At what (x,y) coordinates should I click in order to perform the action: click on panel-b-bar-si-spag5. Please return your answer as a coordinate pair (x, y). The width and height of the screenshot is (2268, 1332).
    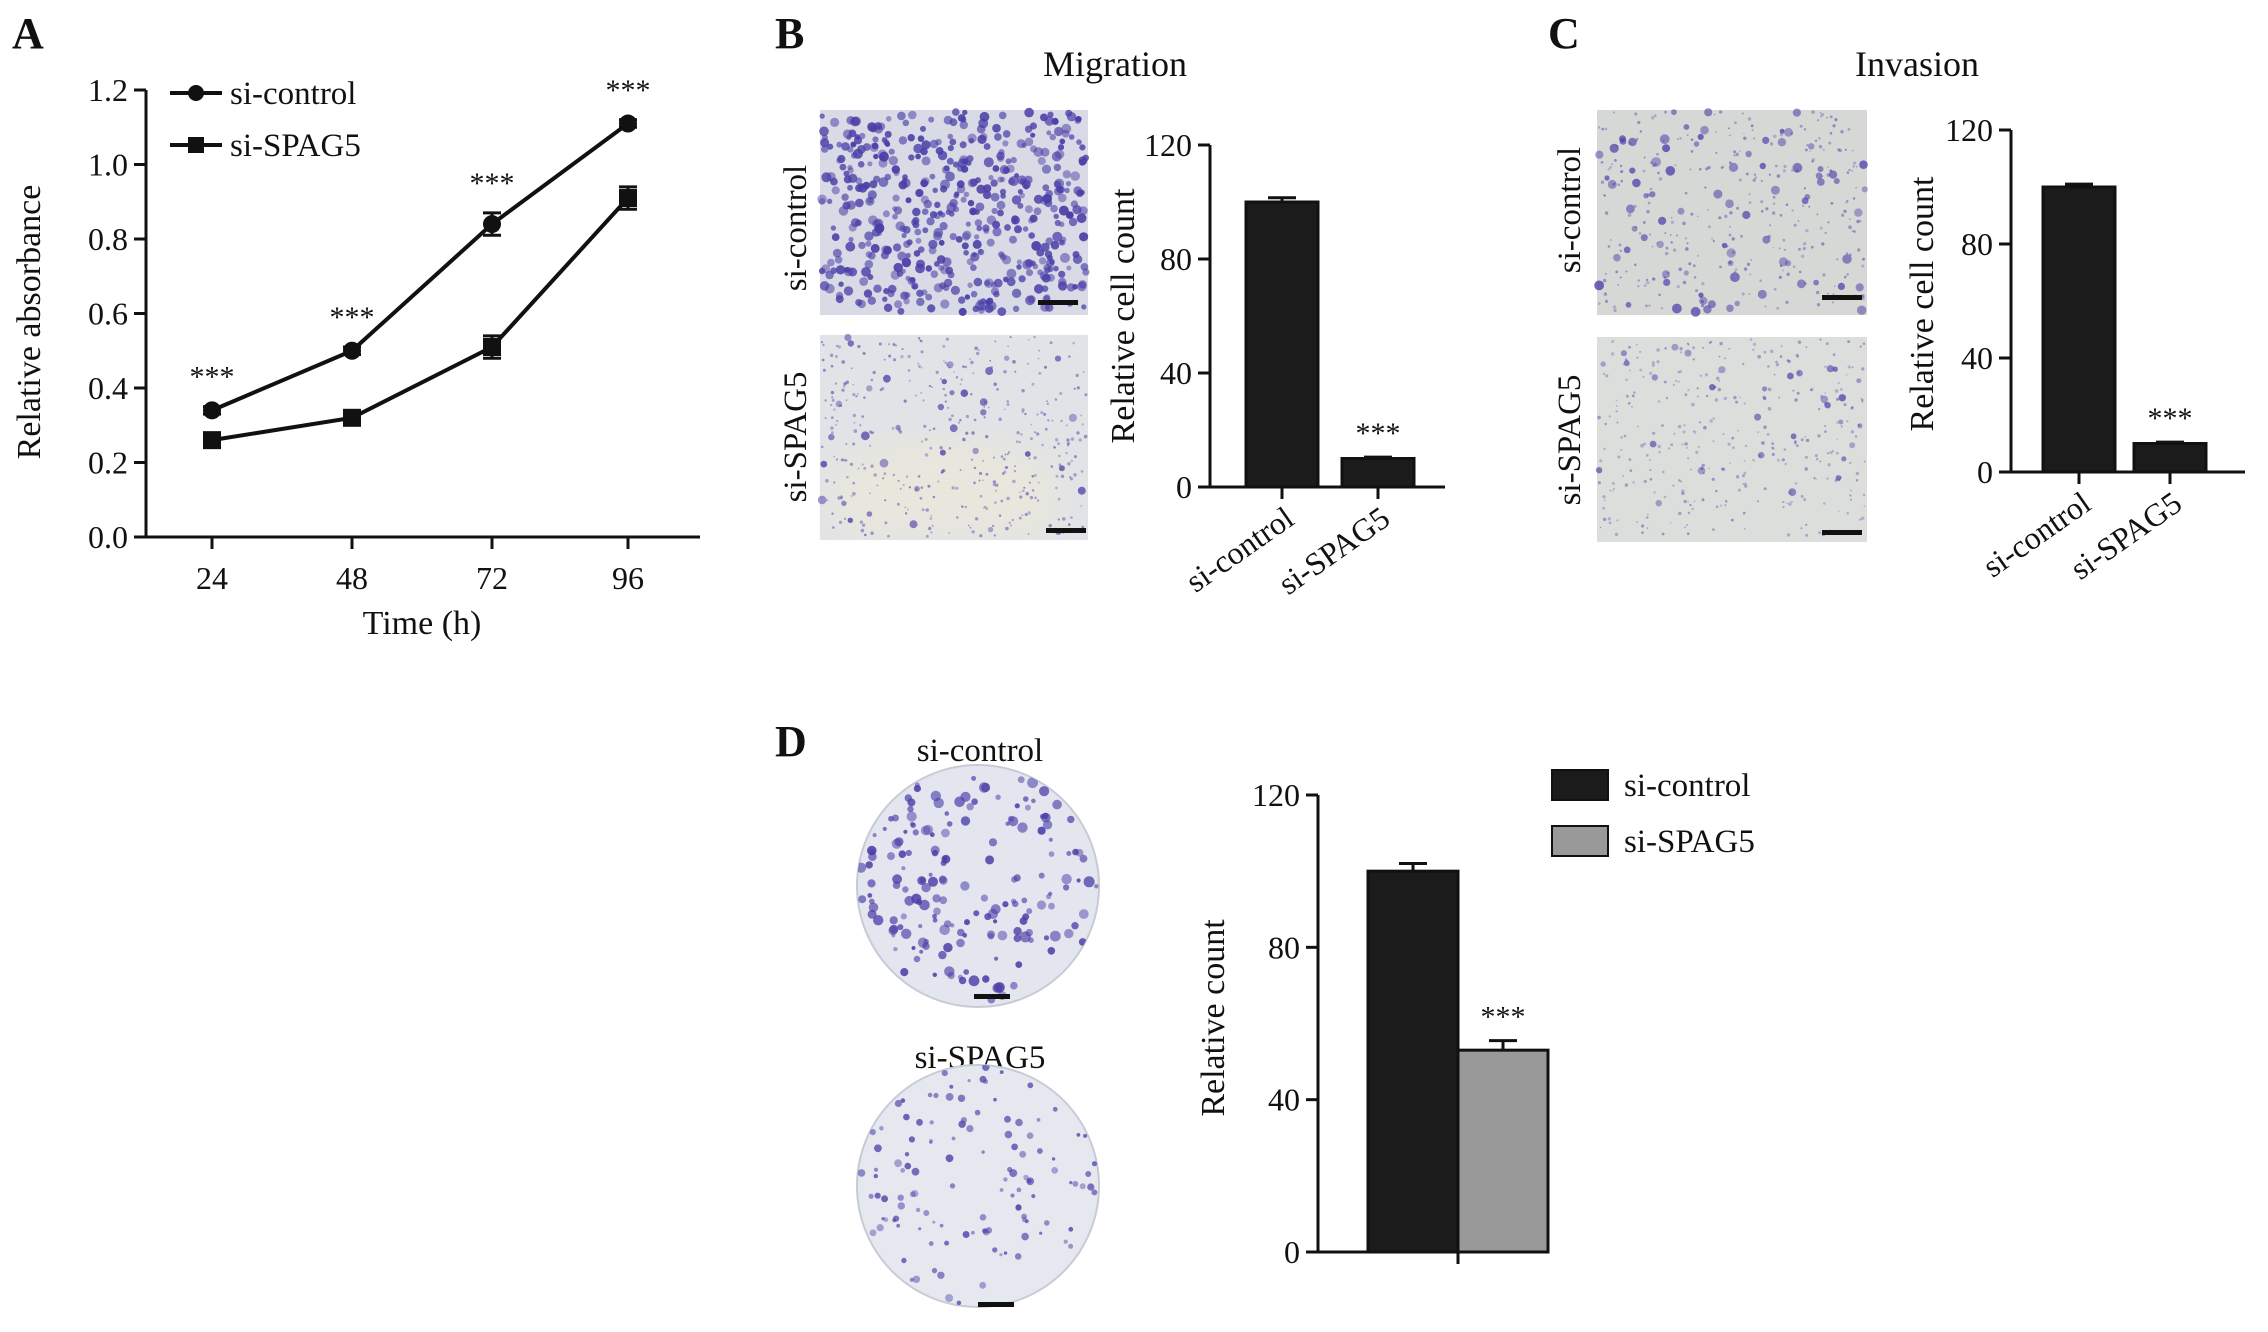
    Looking at the image, I should click on (1378, 473).